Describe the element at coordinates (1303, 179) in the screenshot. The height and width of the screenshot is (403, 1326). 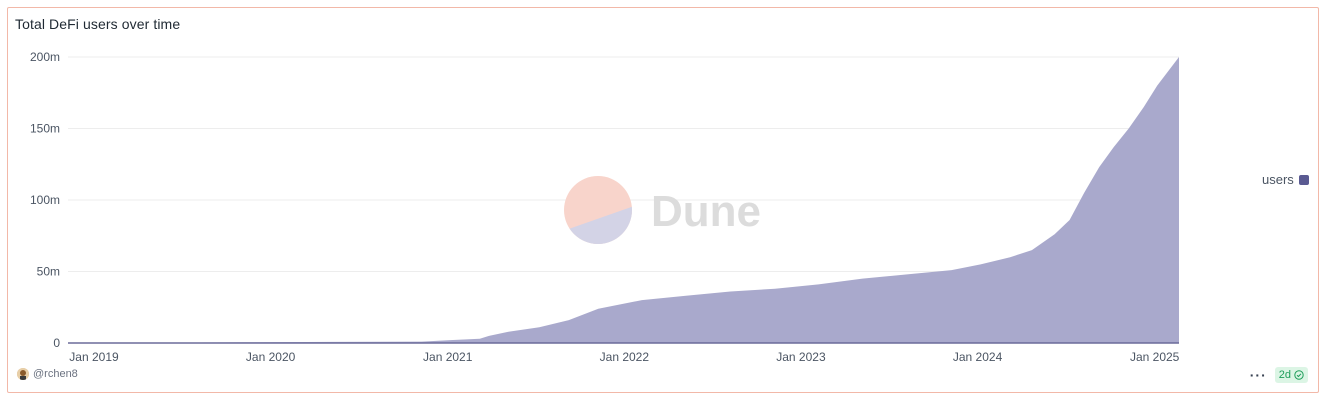
I see `legend-swatch` at that location.